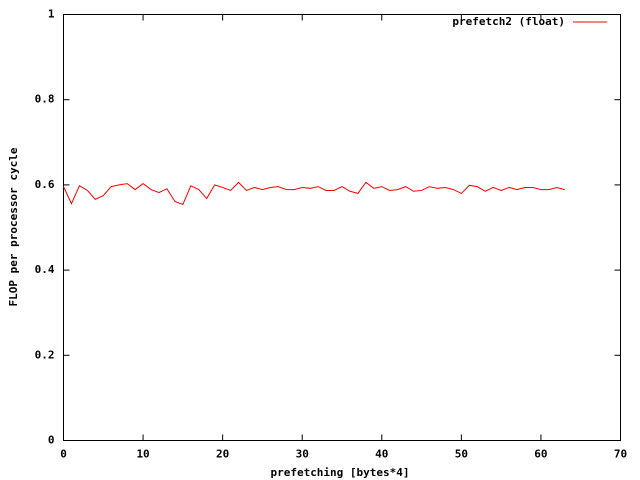 This screenshot has width=640, height=480. What do you see at coordinates (540, 454) in the screenshot?
I see `x-tick-label: 60` at bounding box center [540, 454].